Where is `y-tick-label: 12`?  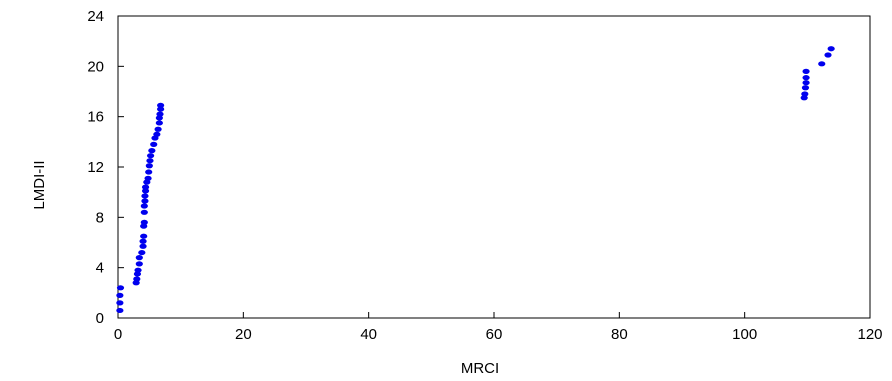 y-tick-label: 12 is located at coordinates (95, 167).